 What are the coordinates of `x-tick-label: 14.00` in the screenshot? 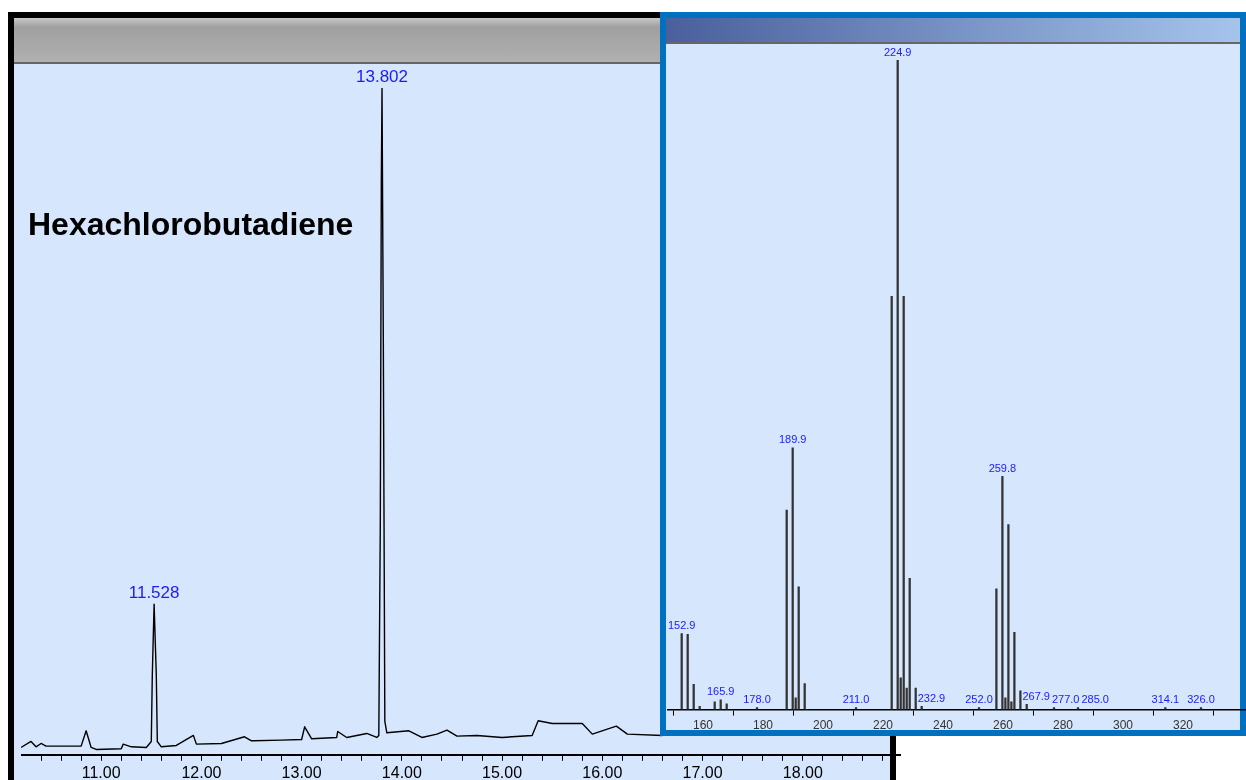 It's located at (401, 771).